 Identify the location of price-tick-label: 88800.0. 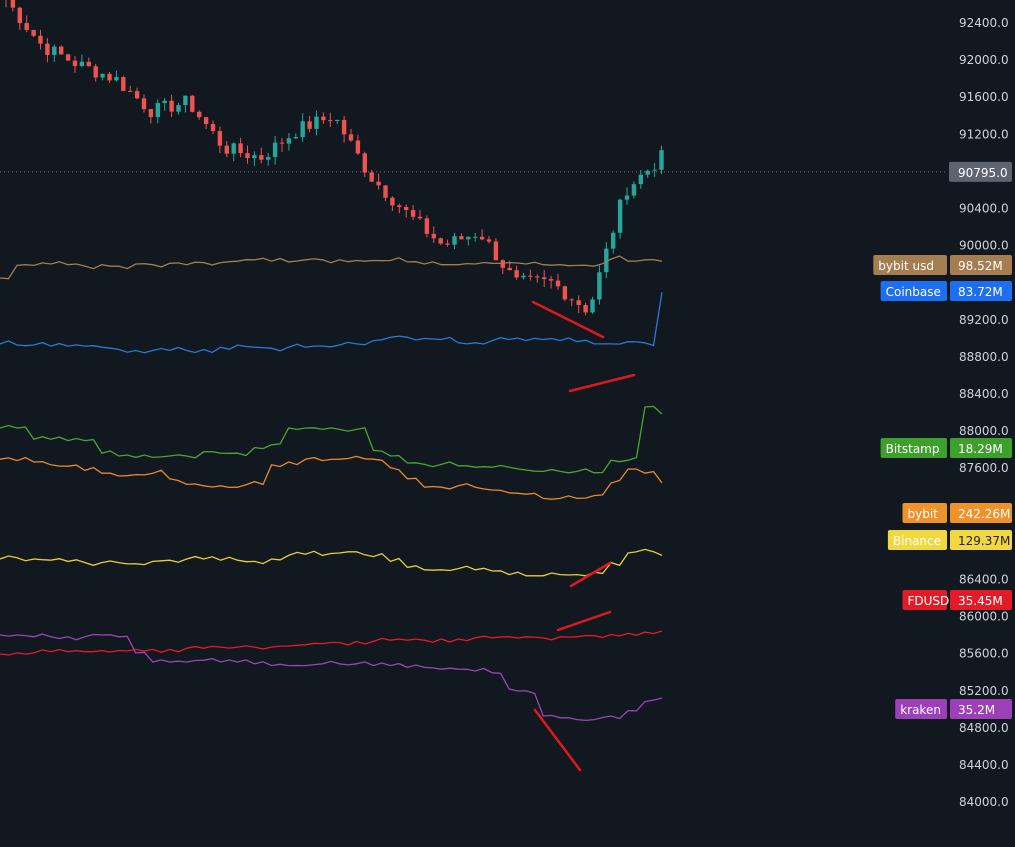
(984, 357).